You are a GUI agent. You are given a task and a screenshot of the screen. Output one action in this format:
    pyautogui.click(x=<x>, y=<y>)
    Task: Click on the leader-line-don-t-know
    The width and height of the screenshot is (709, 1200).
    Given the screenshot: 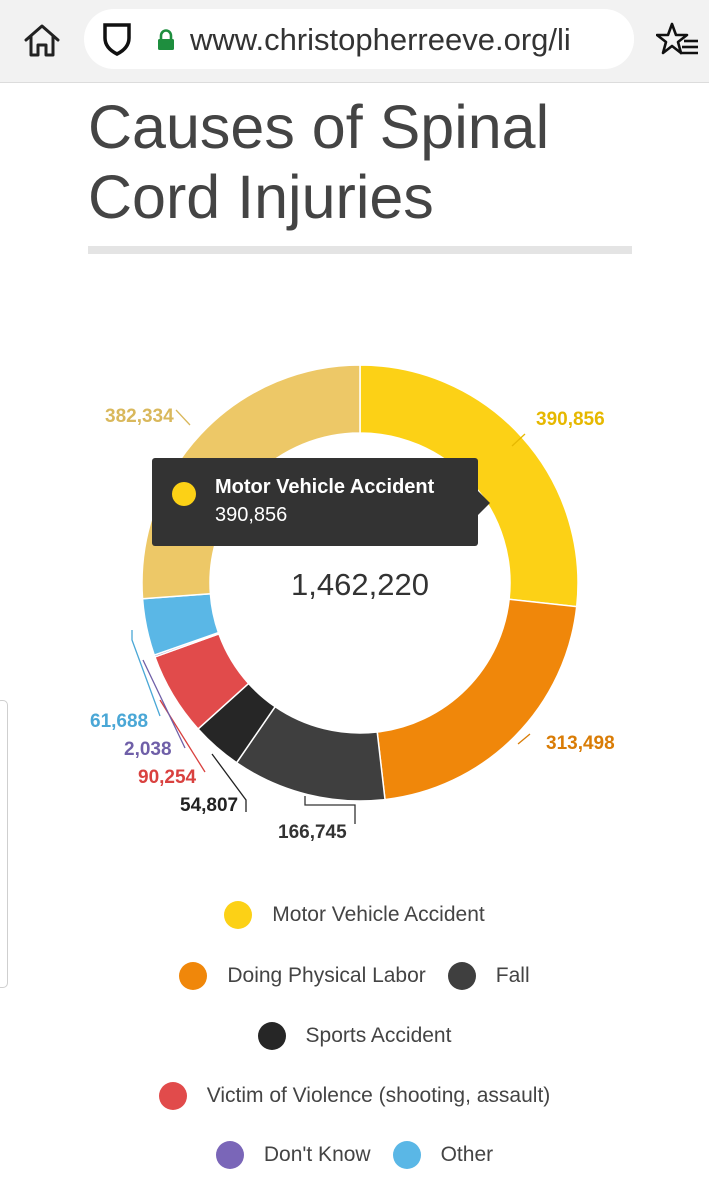 What is the action you would take?
    pyautogui.click(x=164, y=704)
    